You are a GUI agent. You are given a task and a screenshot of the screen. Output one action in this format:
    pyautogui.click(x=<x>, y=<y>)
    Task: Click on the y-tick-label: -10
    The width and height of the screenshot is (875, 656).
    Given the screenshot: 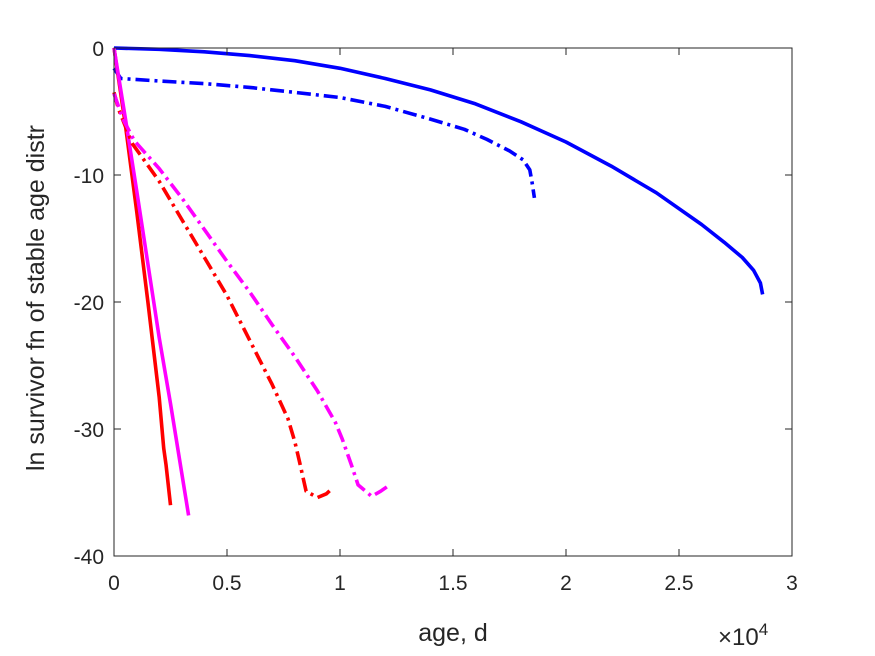 What is the action you would take?
    pyautogui.click(x=89, y=176)
    